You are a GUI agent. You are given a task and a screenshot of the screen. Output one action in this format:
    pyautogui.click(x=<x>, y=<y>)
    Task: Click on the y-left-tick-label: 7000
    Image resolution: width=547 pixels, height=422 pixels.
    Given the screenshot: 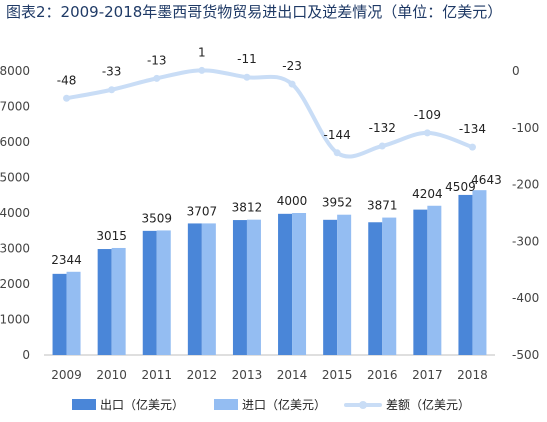 What is the action you would take?
    pyautogui.click(x=15, y=107)
    